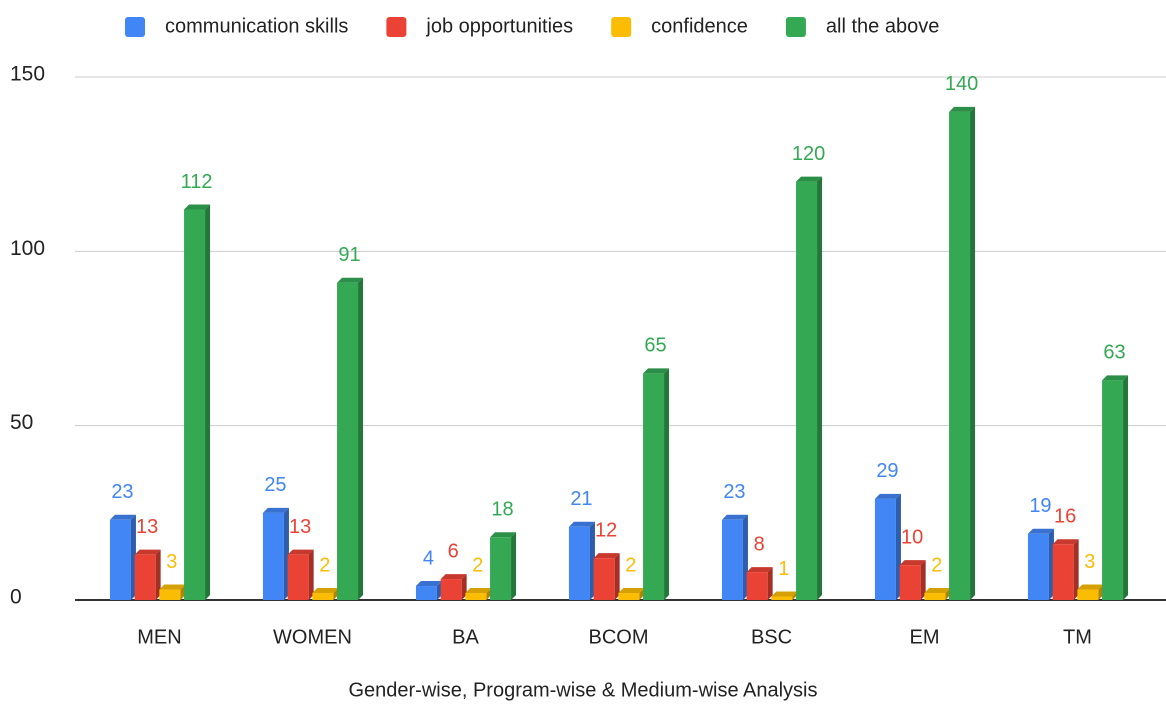 The height and width of the screenshot is (709, 1166). I want to click on legend-label: job opportunities, so click(499, 26).